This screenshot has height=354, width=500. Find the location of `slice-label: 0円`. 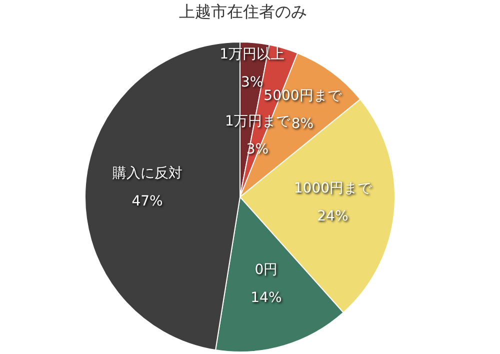

slice-label: 0円 is located at coordinates (266, 270).